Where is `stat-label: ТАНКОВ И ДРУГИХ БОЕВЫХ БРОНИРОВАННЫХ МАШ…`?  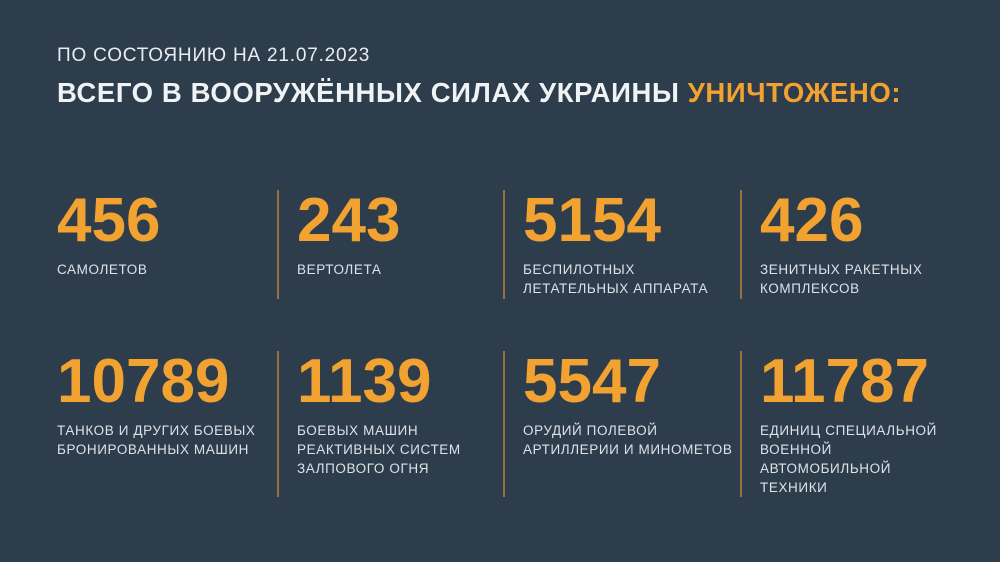 stat-label: ТАНКОВ И ДРУГИХ БОЕВЫХ БРОНИРОВАННЫХ МАШ… is located at coordinates (156, 439).